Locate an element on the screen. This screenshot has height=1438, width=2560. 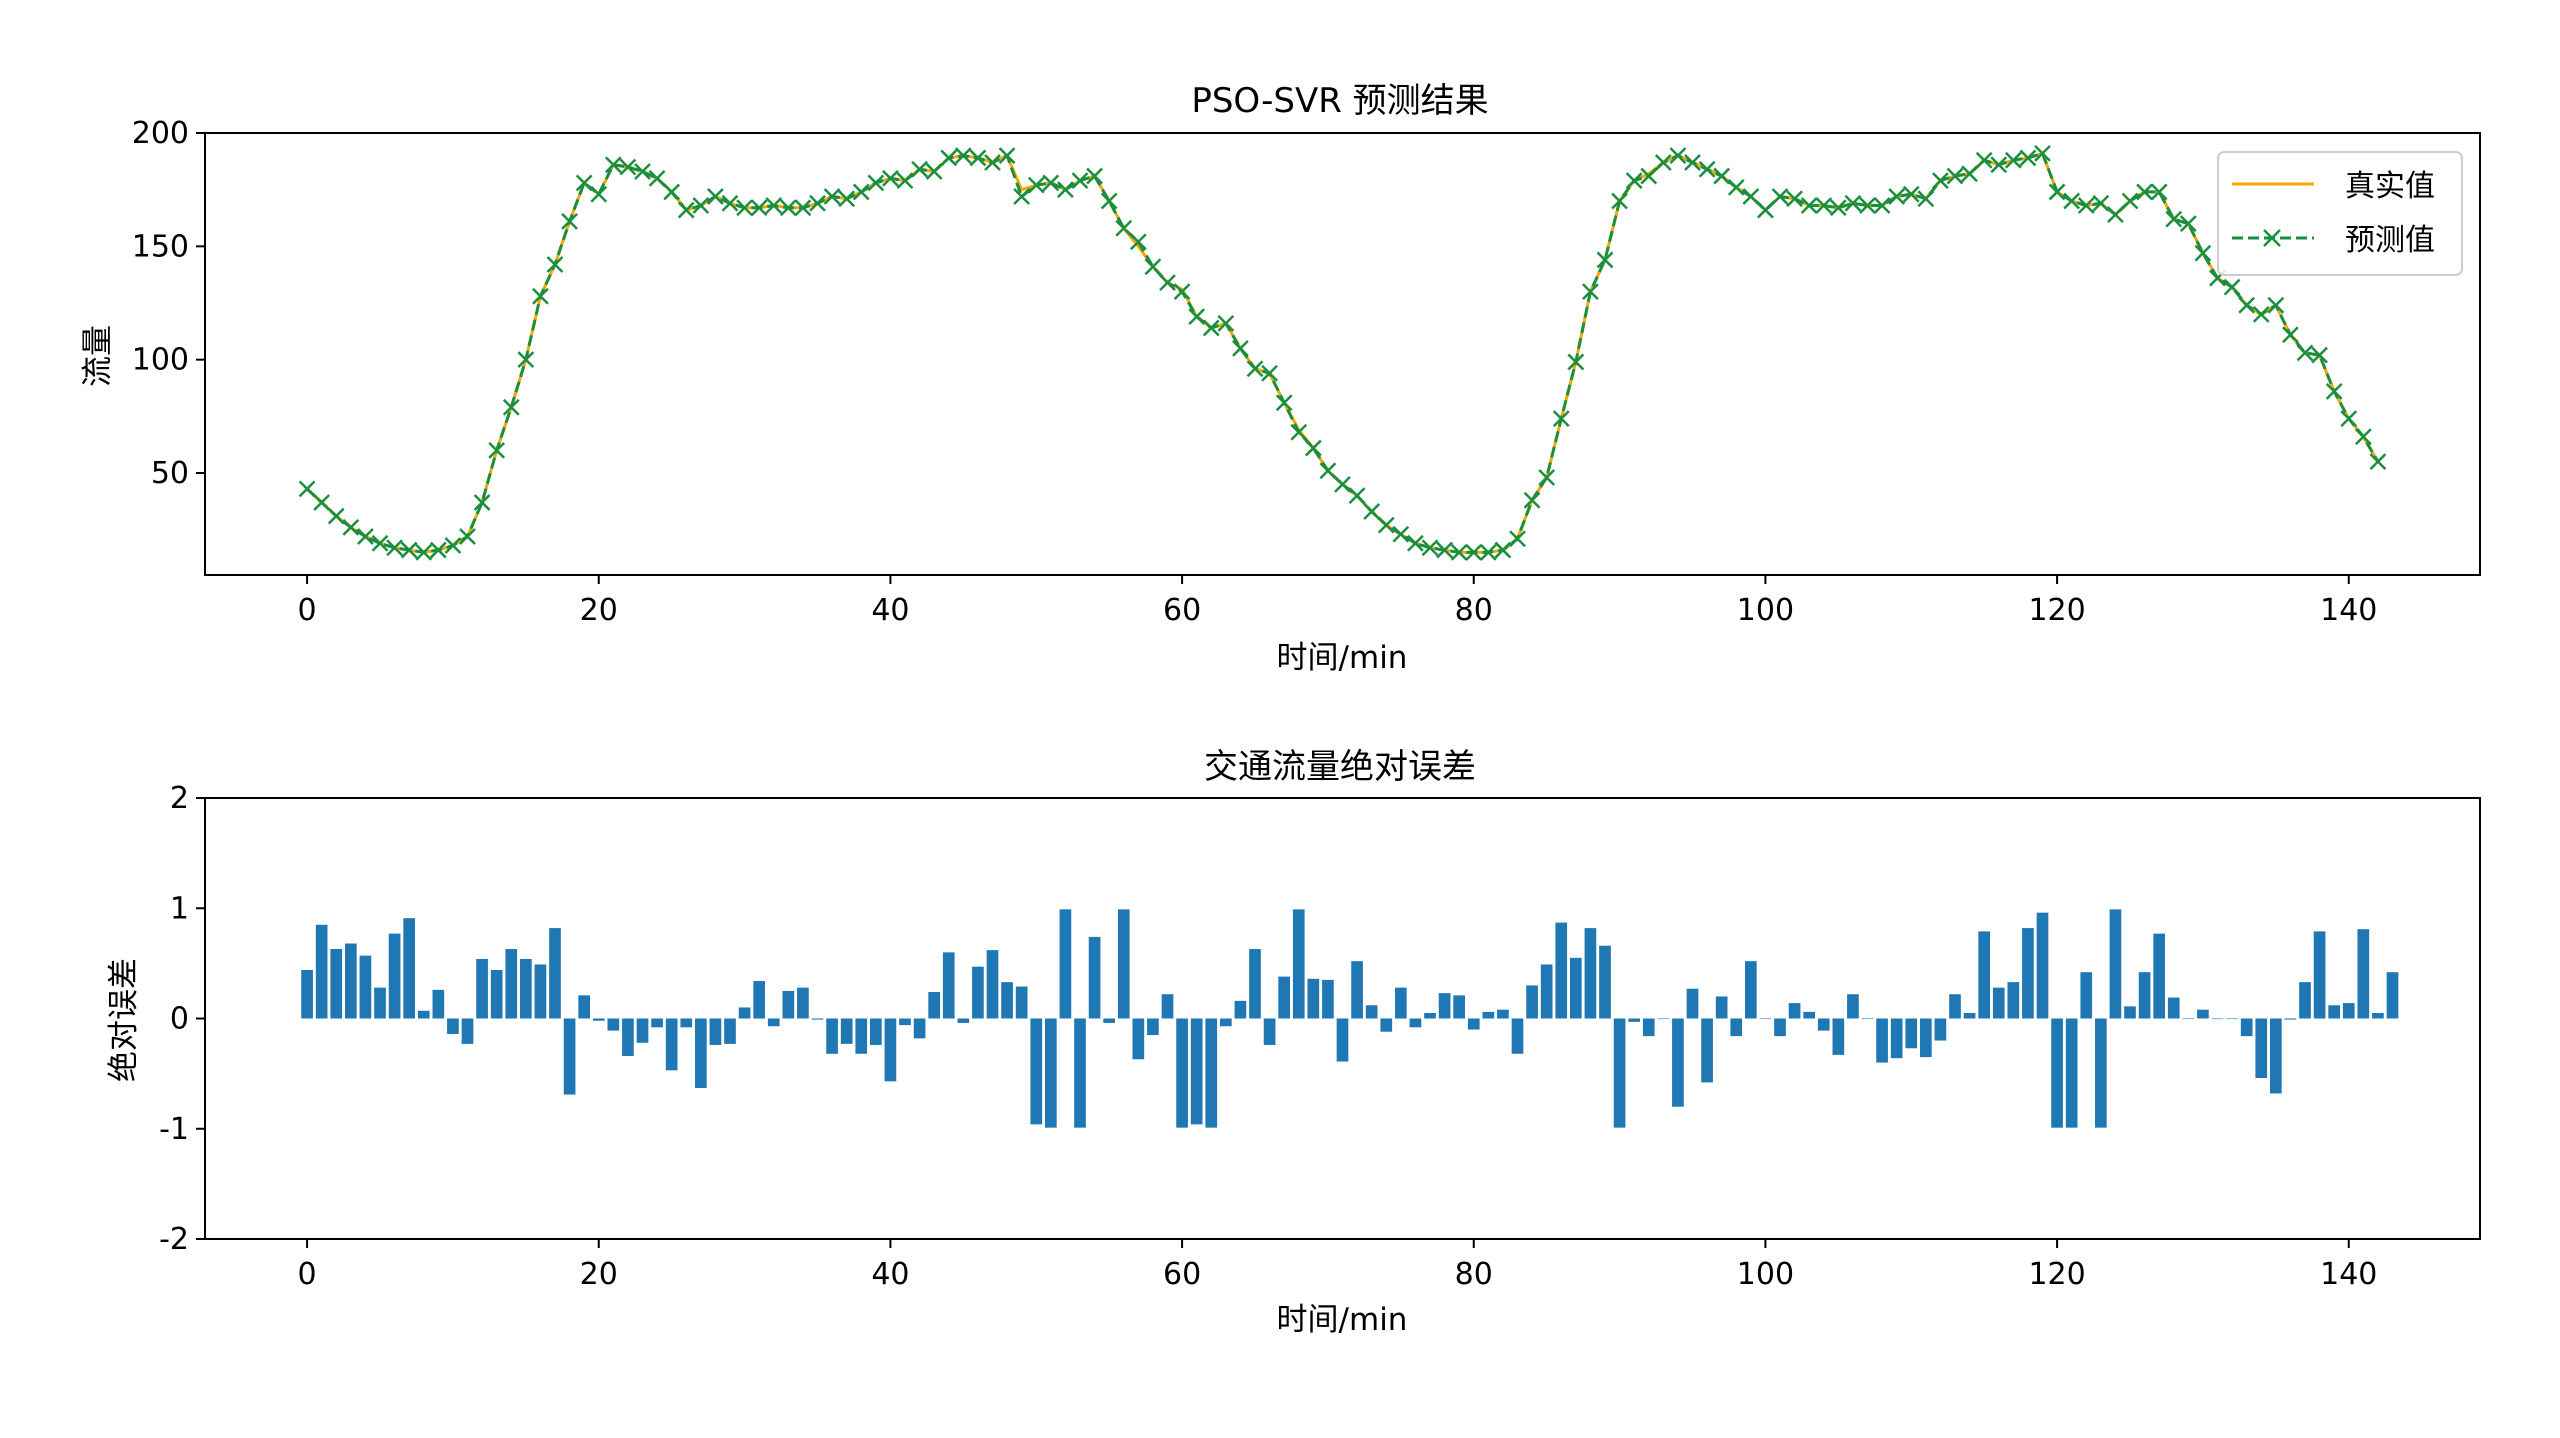
y-tick-label: 150 is located at coordinates (160, 246).